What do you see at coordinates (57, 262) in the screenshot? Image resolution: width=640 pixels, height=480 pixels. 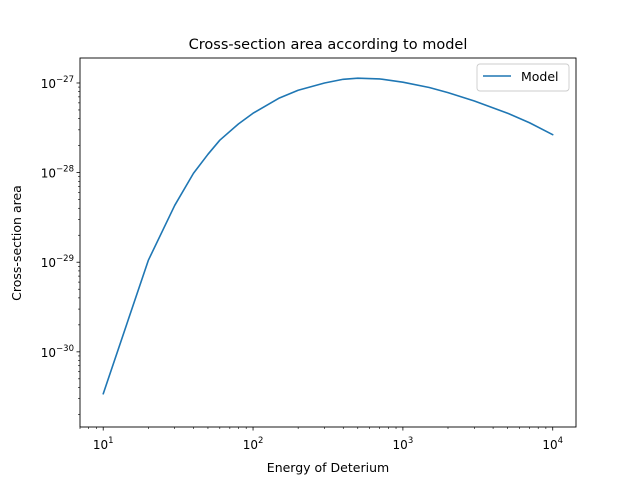 I see `y-tick-label: 10−29` at bounding box center [57, 262].